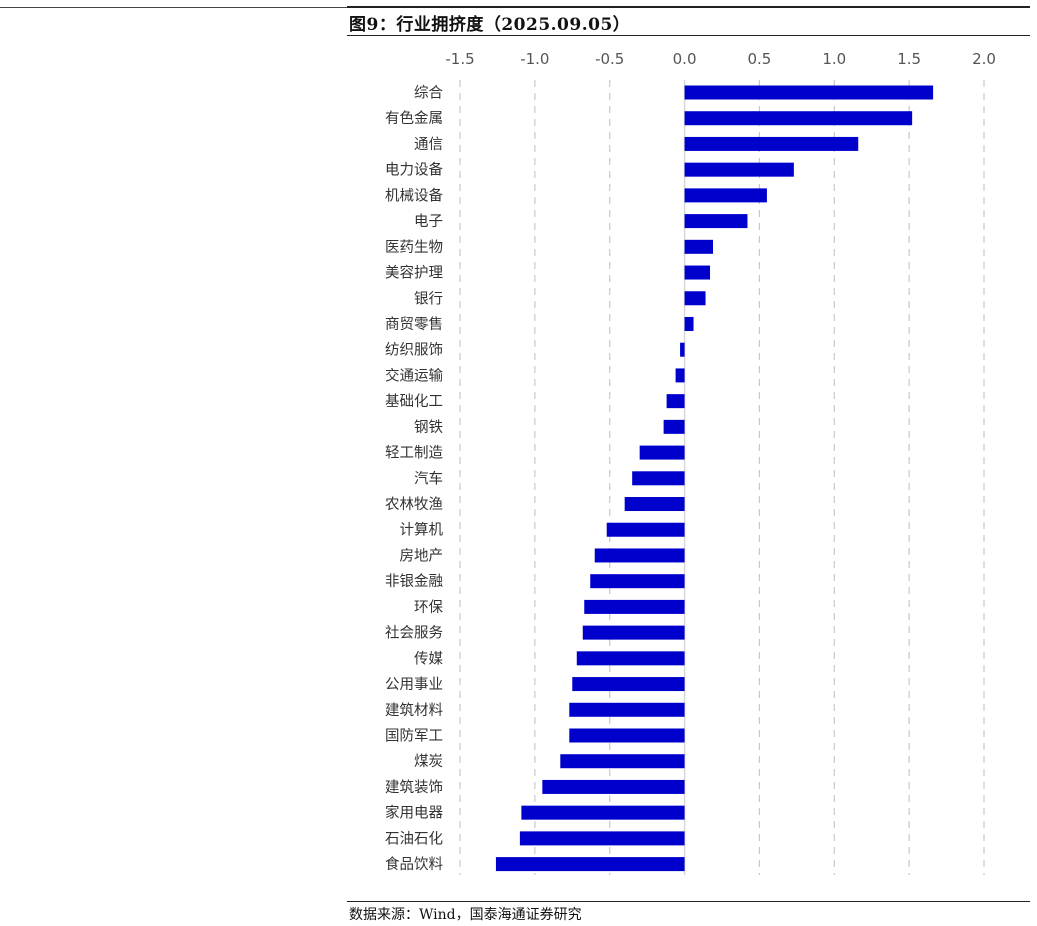 This screenshot has height=926, width=1037. Describe the element at coordinates (414, 504) in the screenshot. I see `category-label: 农林牧渔` at that location.